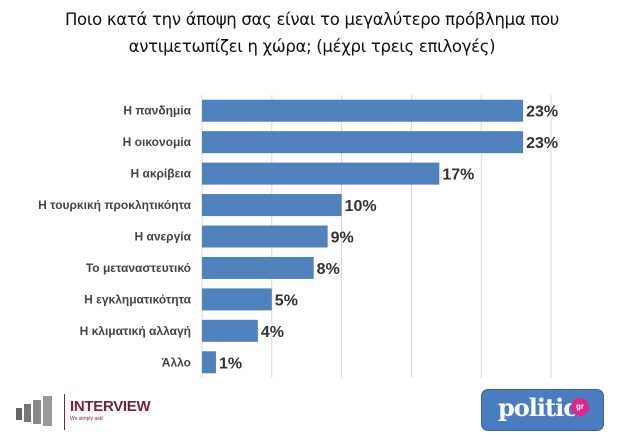  I want to click on interview-logo: INTERVIEW We simply ask!, so click(84, 414).